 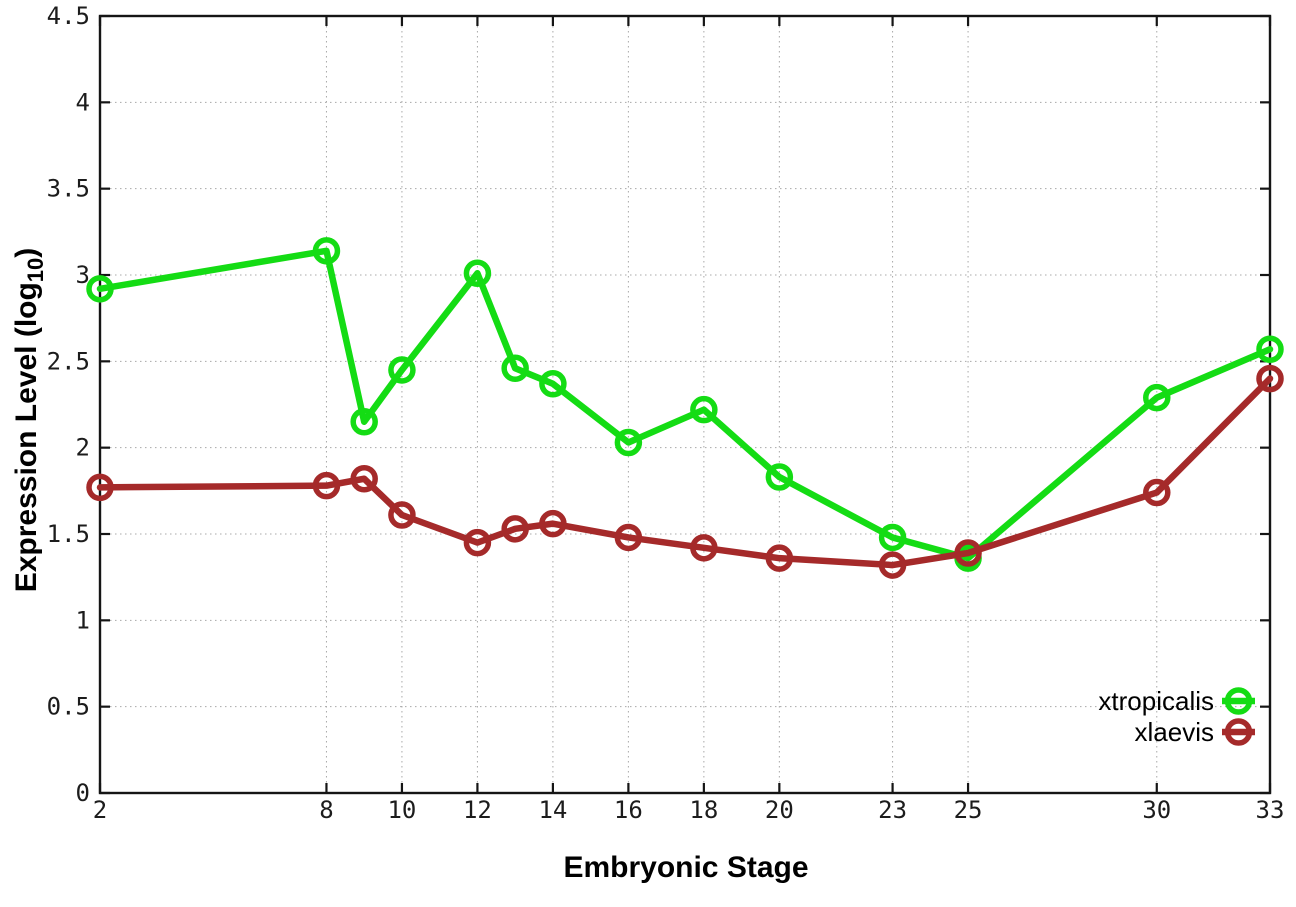 What do you see at coordinates (68, 16) in the screenshot?
I see `y-tick-label-4.5: 4.5` at bounding box center [68, 16].